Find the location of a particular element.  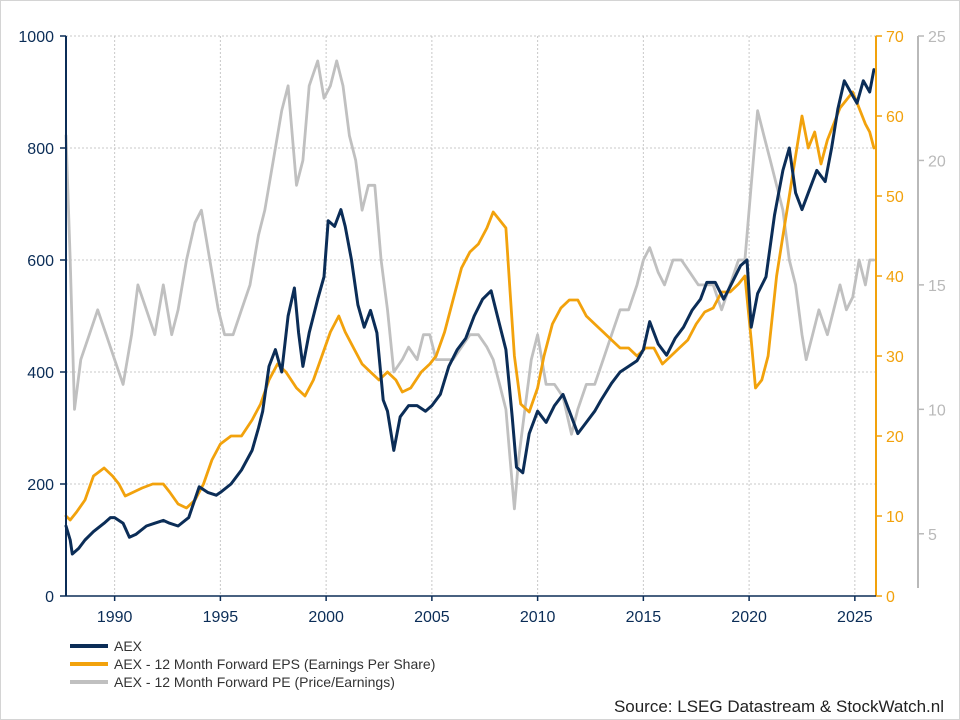

source-credit: Source: LSEG Datastream & StockWatch.nl is located at coordinates (779, 706).